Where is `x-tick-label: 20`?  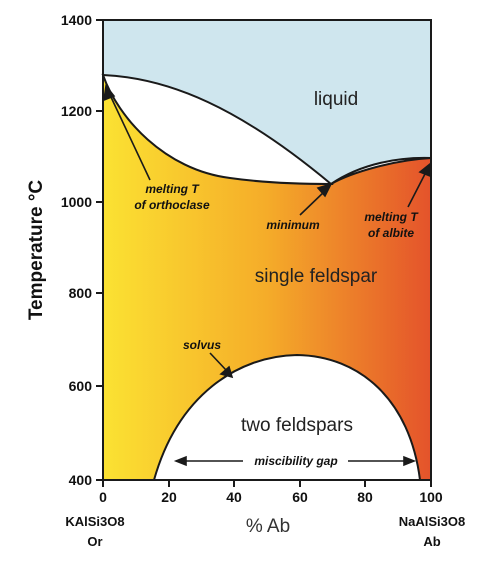 x-tick-label: 20 is located at coordinates (169, 497).